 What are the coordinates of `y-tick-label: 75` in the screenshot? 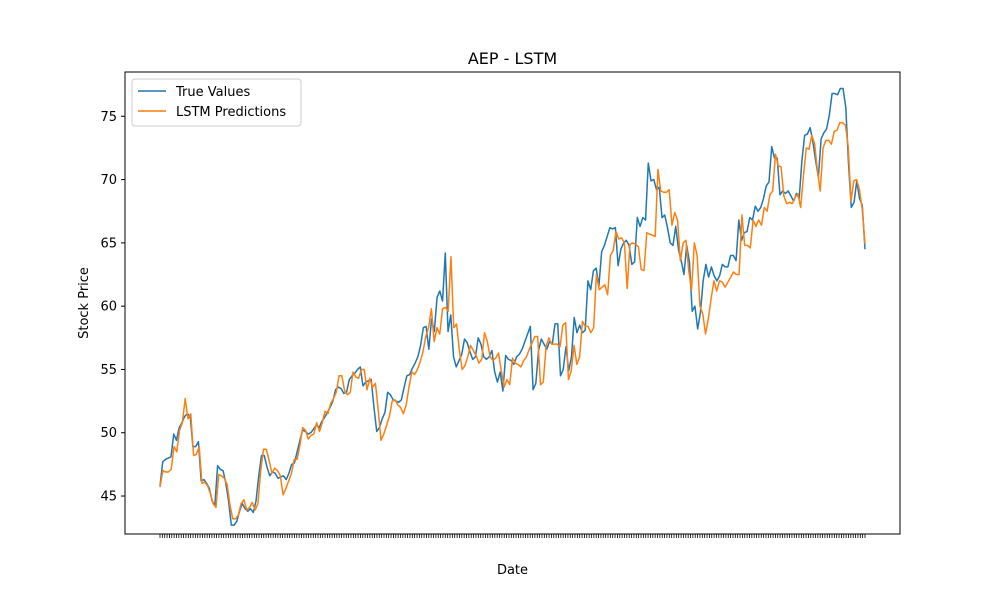 It's located at (108, 117).